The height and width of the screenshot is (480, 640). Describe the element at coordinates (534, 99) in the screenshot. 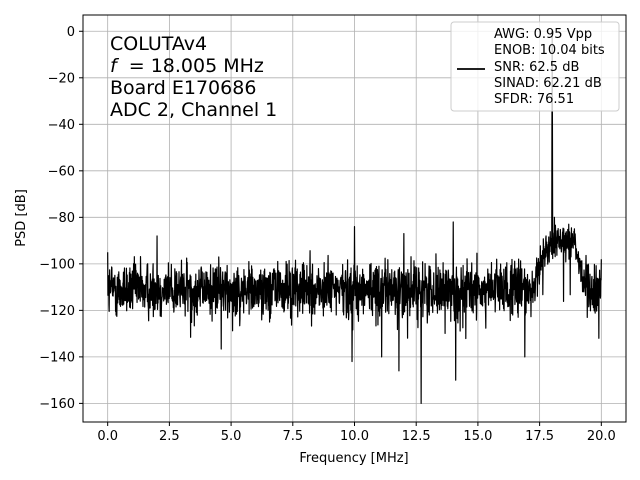

I see `legend-line-5: SFDR: 76.51` at that location.